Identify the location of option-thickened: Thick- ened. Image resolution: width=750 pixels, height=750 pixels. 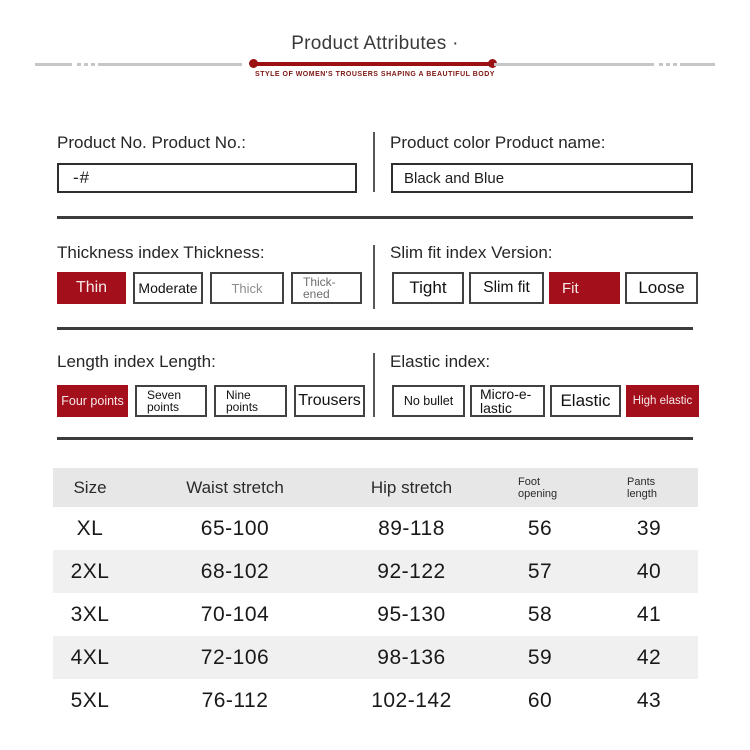
(326, 288).